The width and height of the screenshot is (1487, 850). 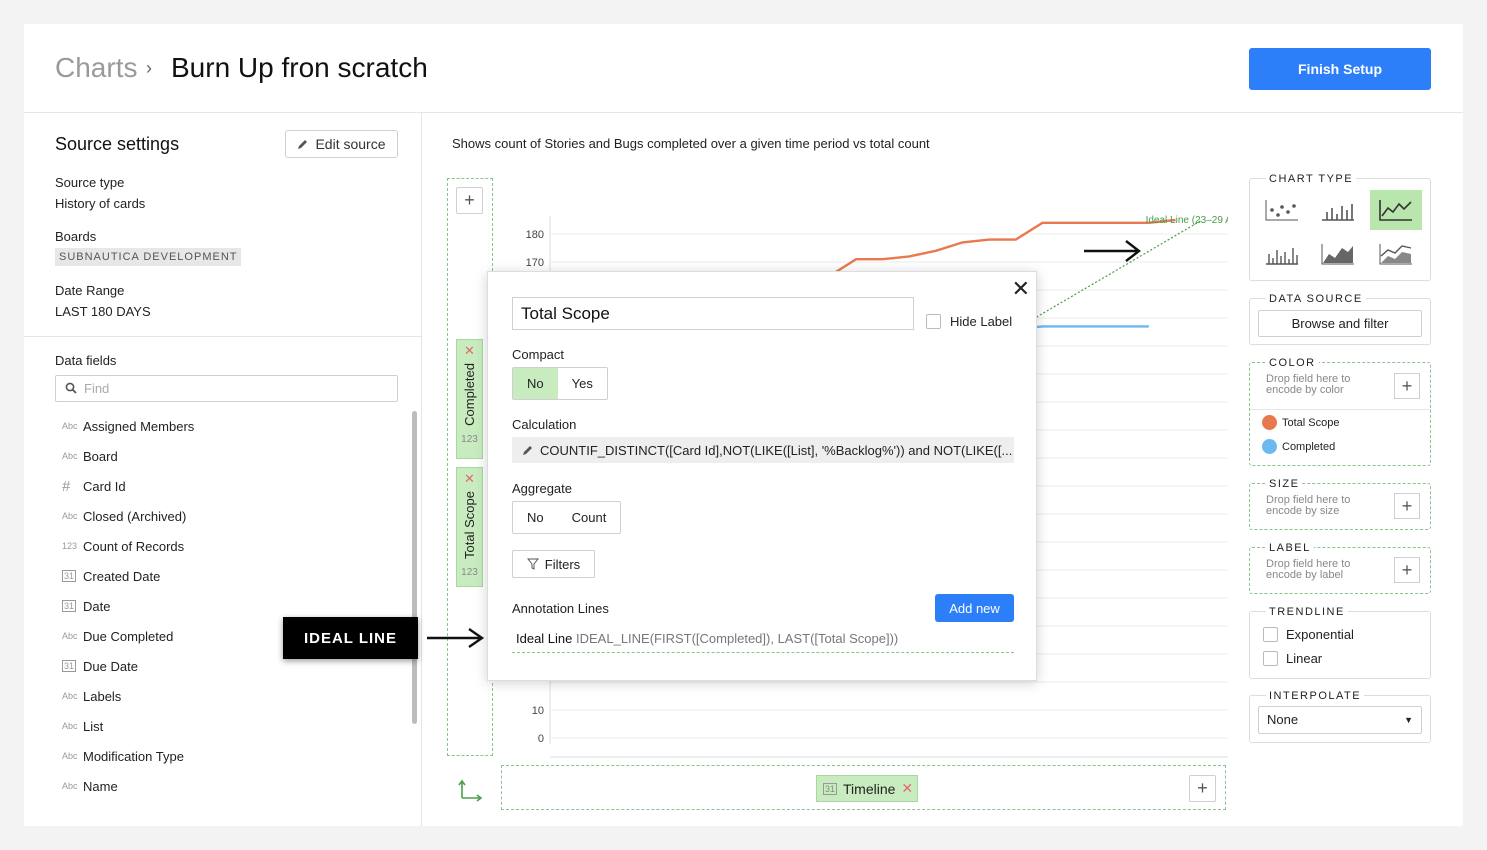 I want to click on compact-no-option: No, so click(x=535, y=383).